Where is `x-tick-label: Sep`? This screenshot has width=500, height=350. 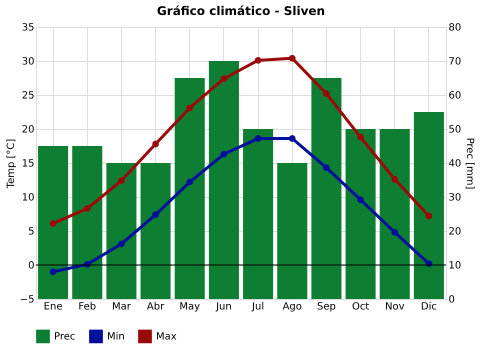 x-tick-label: Sep is located at coordinates (326, 307).